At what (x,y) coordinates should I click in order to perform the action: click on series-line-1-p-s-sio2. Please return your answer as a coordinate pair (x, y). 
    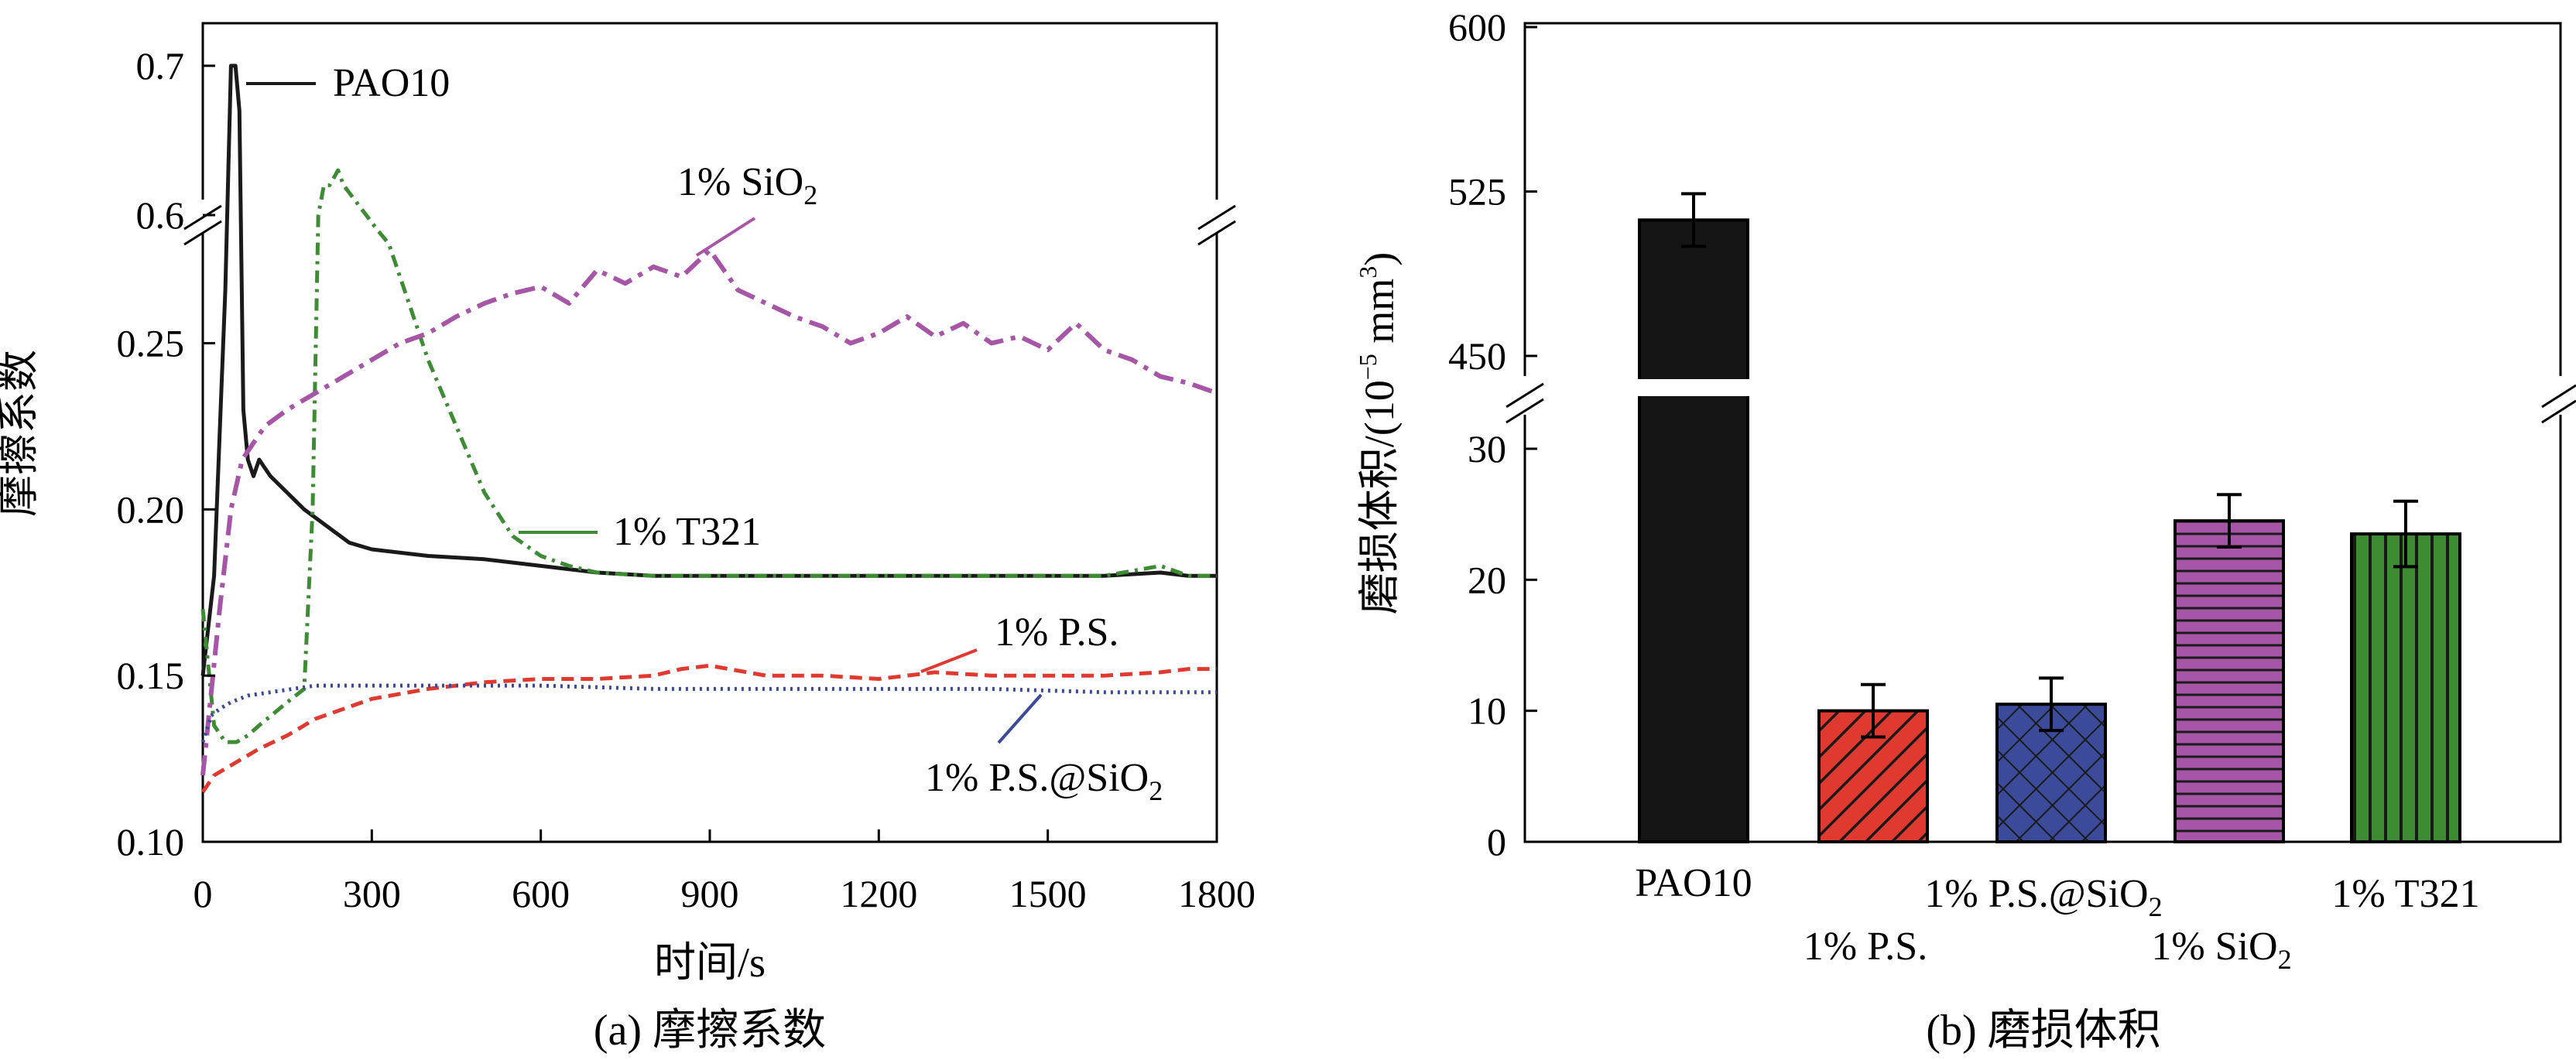
    Looking at the image, I should click on (708, 713).